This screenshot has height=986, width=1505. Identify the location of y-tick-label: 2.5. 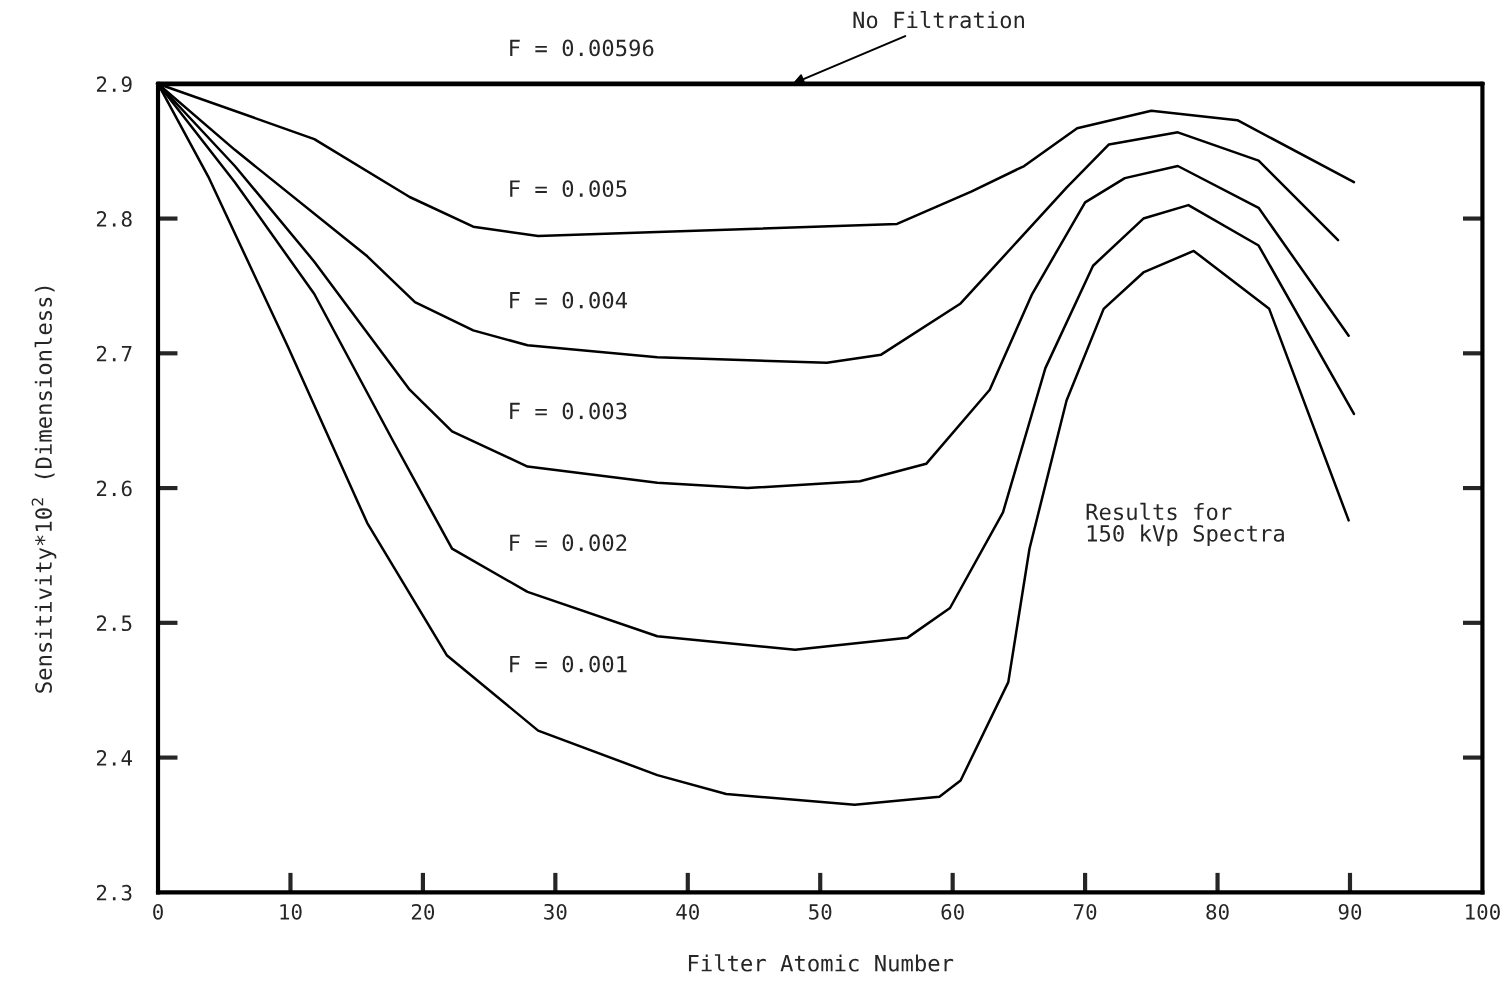
(114, 623).